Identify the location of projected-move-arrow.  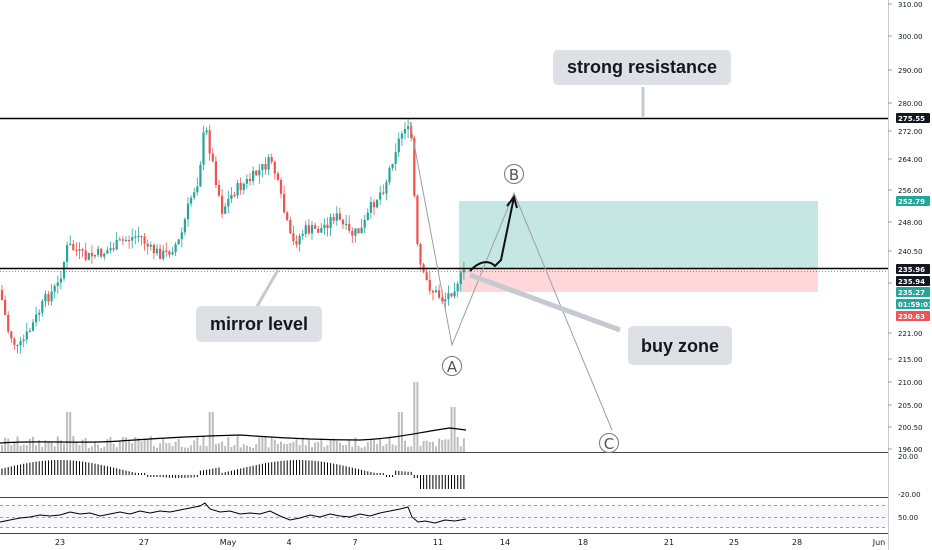
(492, 234).